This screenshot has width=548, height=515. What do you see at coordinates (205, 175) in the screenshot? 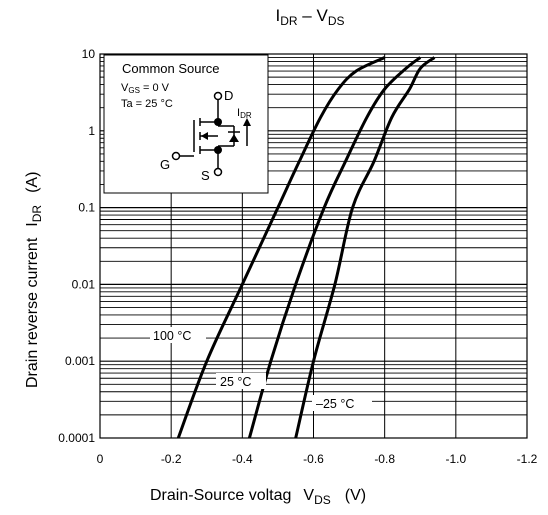
I see `inset-pin-s: S` at bounding box center [205, 175].